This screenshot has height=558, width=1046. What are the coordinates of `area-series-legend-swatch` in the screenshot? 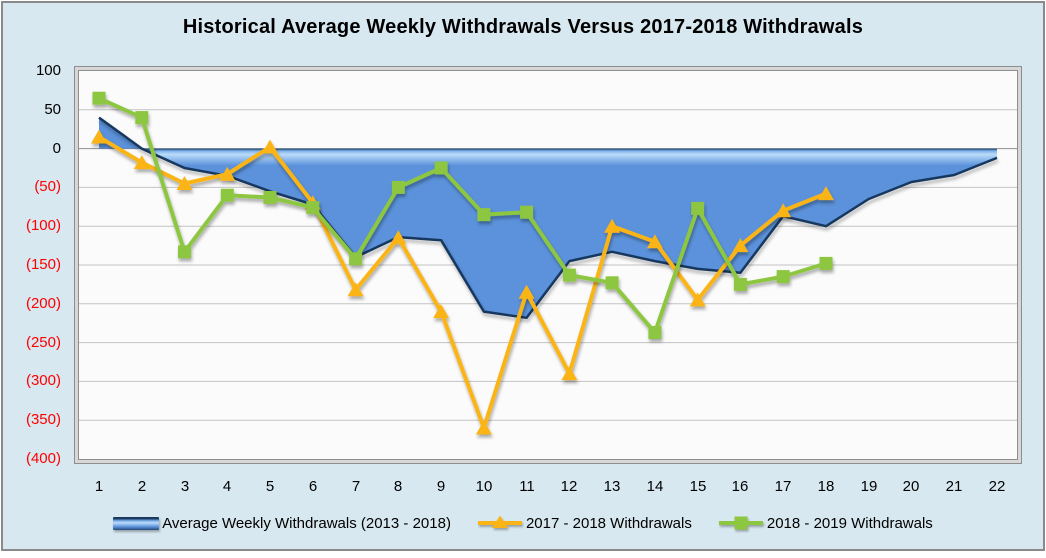 It's located at (136, 523).